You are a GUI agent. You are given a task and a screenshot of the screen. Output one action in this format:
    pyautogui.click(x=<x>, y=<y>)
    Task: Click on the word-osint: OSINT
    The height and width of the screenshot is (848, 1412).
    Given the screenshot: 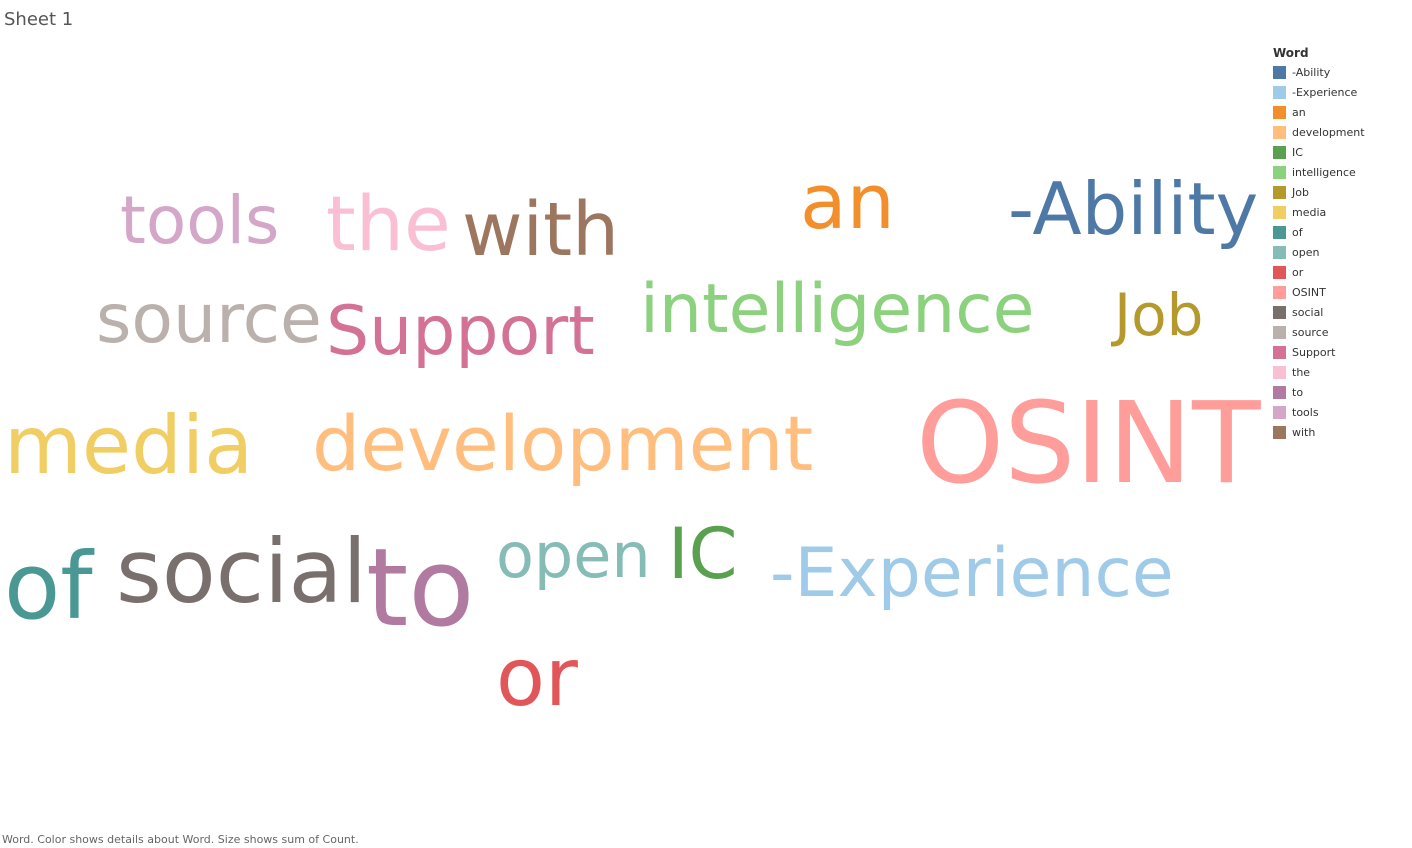 What is the action you would take?
    pyautogui.click(x=1088, y=444)
    